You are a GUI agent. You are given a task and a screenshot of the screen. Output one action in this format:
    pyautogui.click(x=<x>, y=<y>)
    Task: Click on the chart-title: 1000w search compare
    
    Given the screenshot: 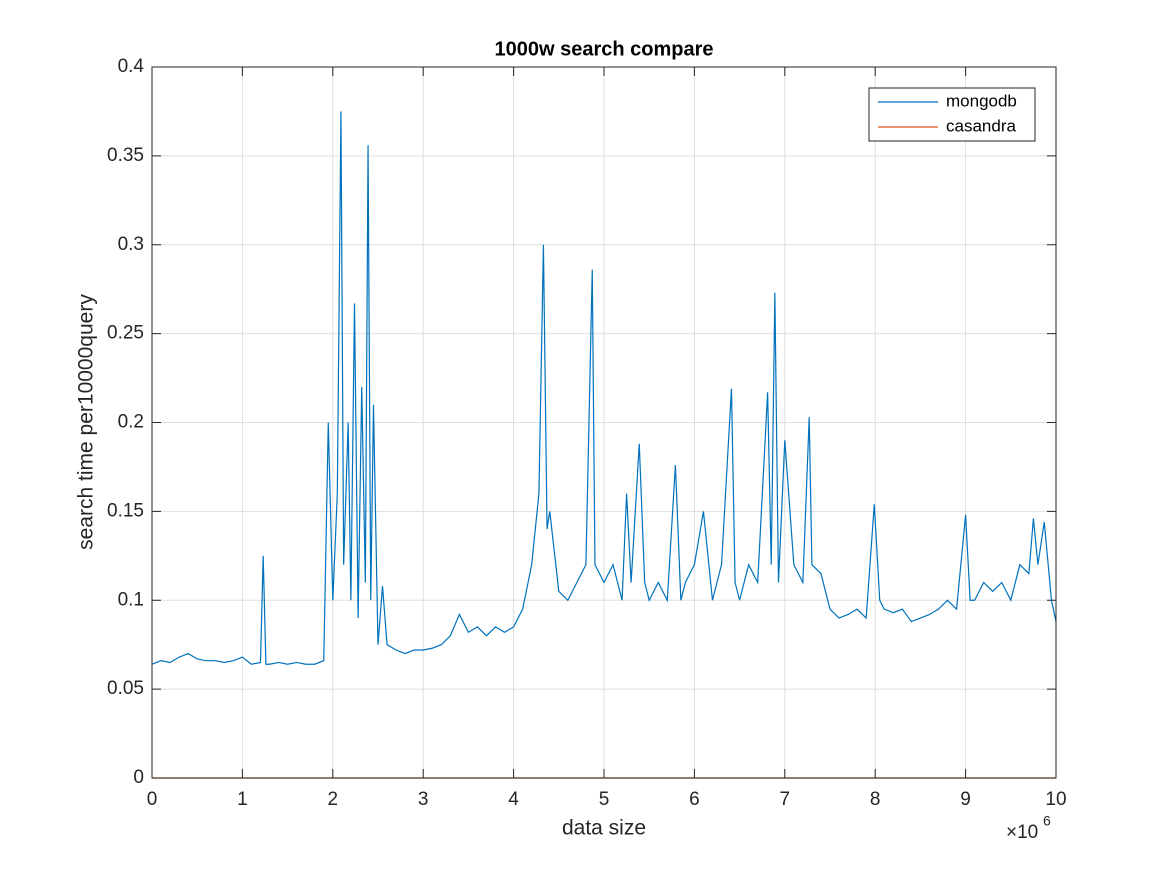 What is the action you would take?
    pyautogui.click(x=603, y=49)
    